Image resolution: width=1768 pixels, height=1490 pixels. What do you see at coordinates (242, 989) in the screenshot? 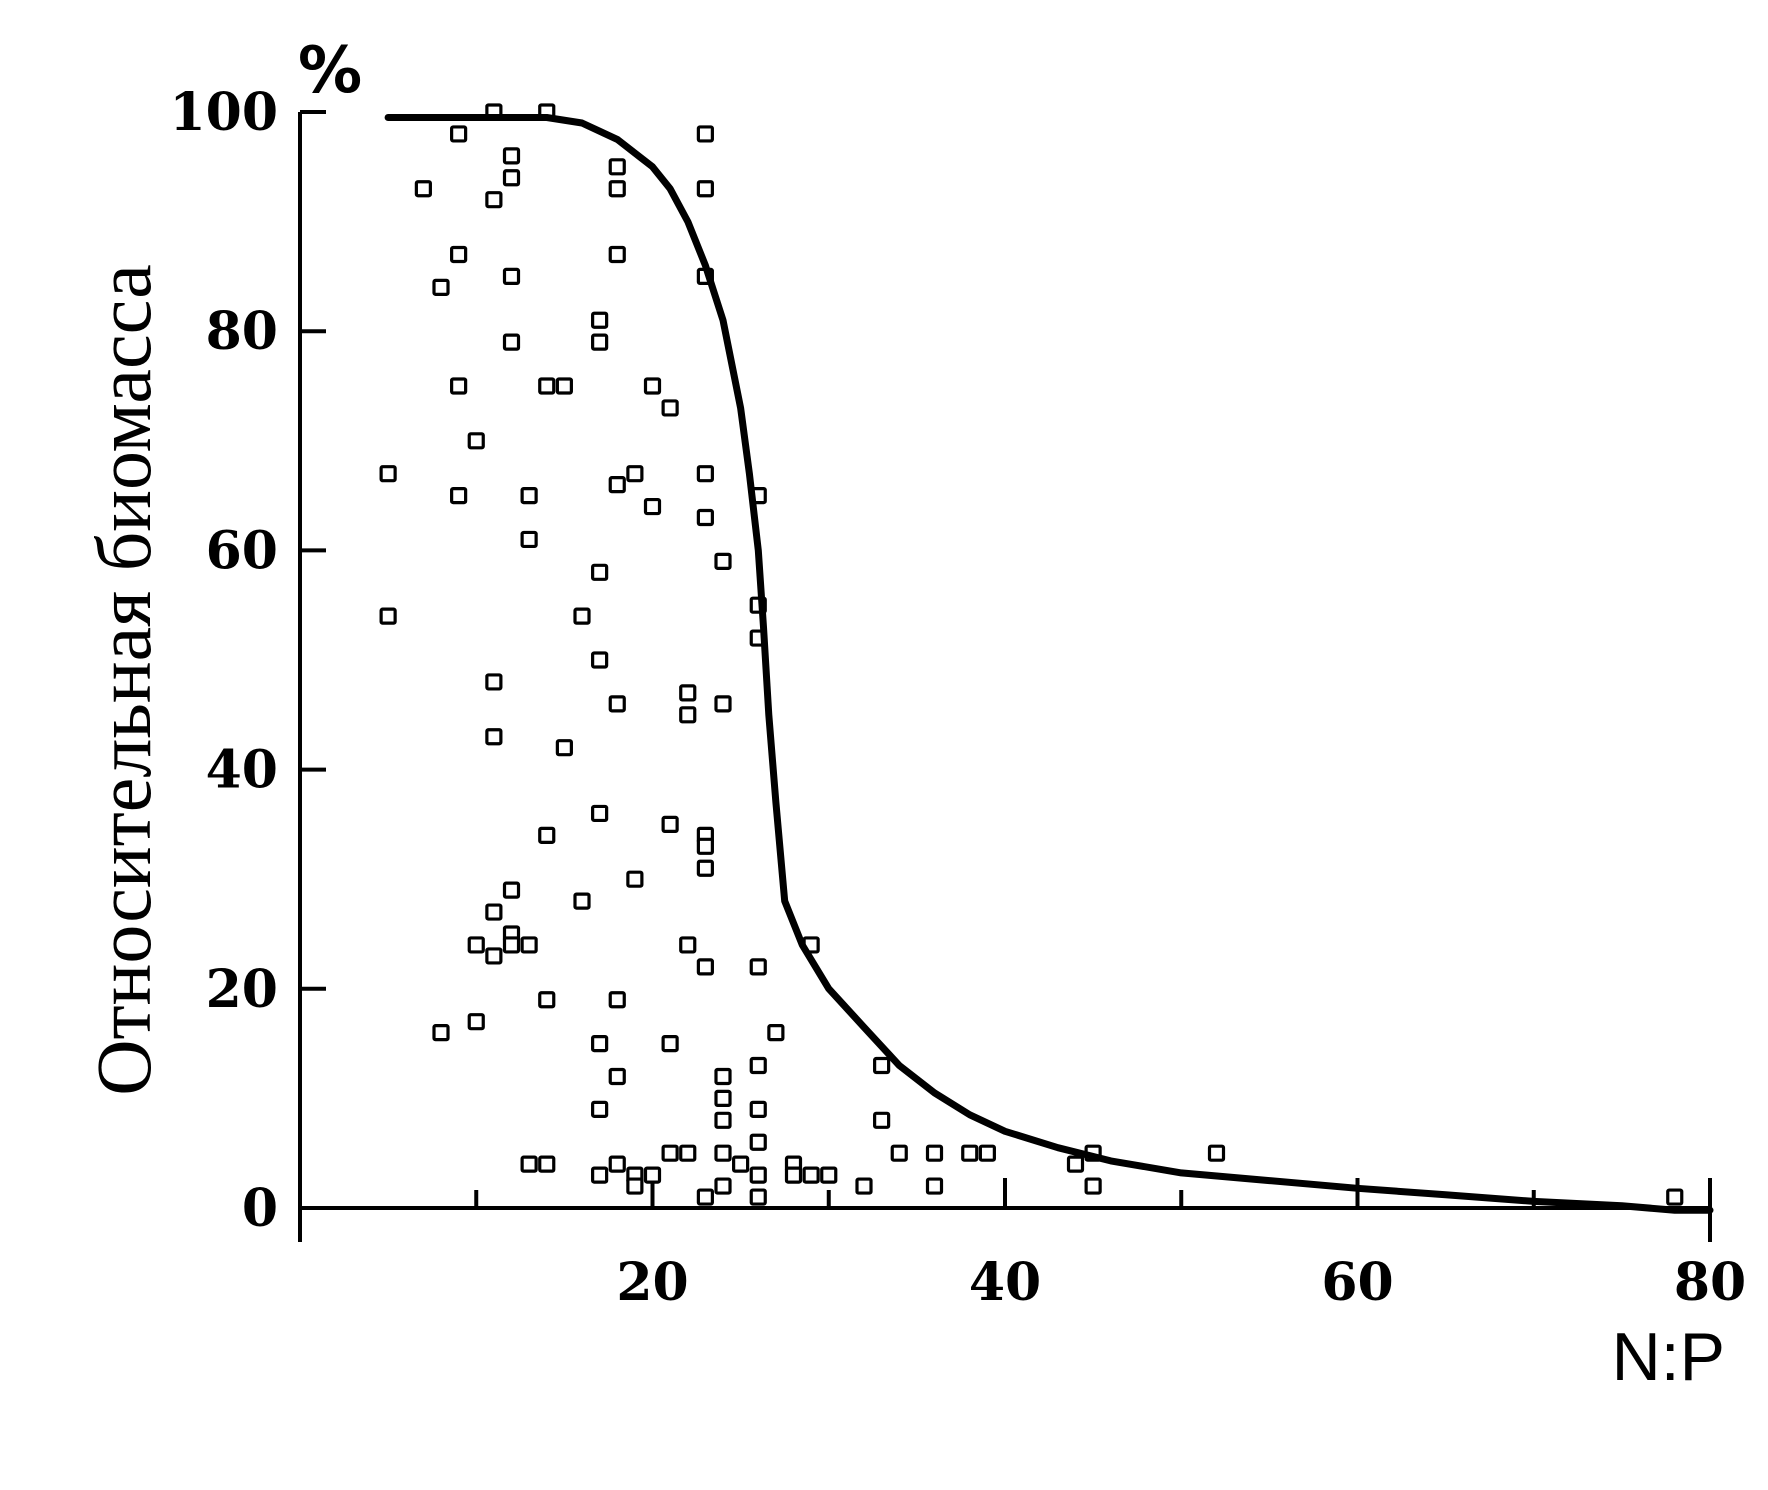
I see `y-tick-label: 20` at bounding box center [242, 989].